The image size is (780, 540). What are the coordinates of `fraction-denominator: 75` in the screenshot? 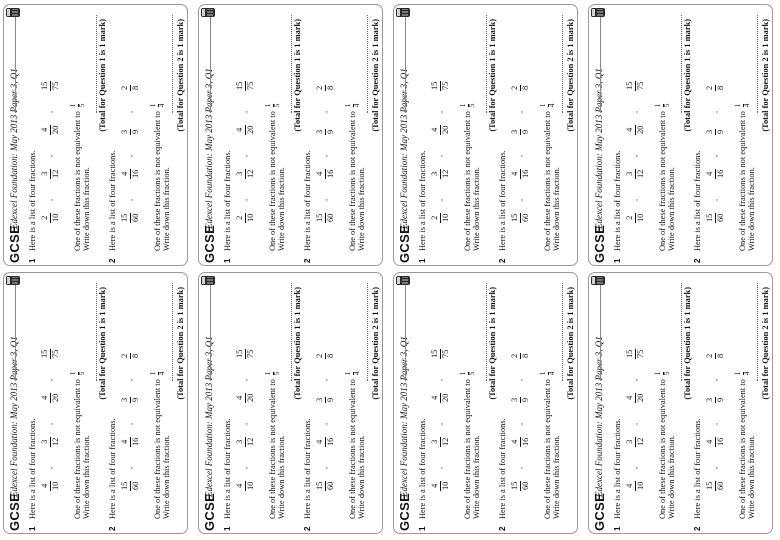 It's located at (250, 353).